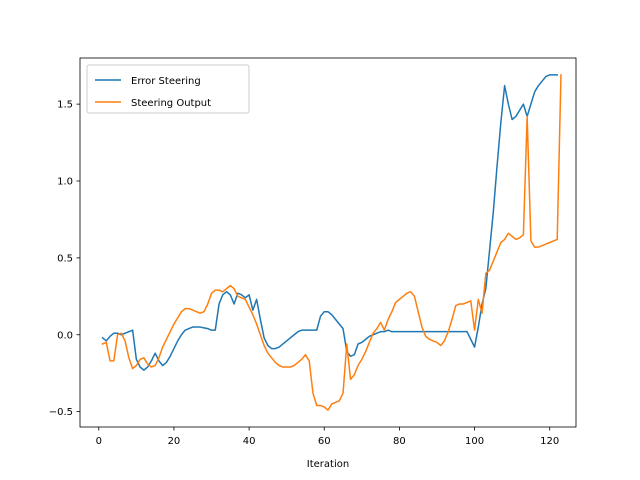  I want to click on legend-label: Steering Output, so click(171, 103).